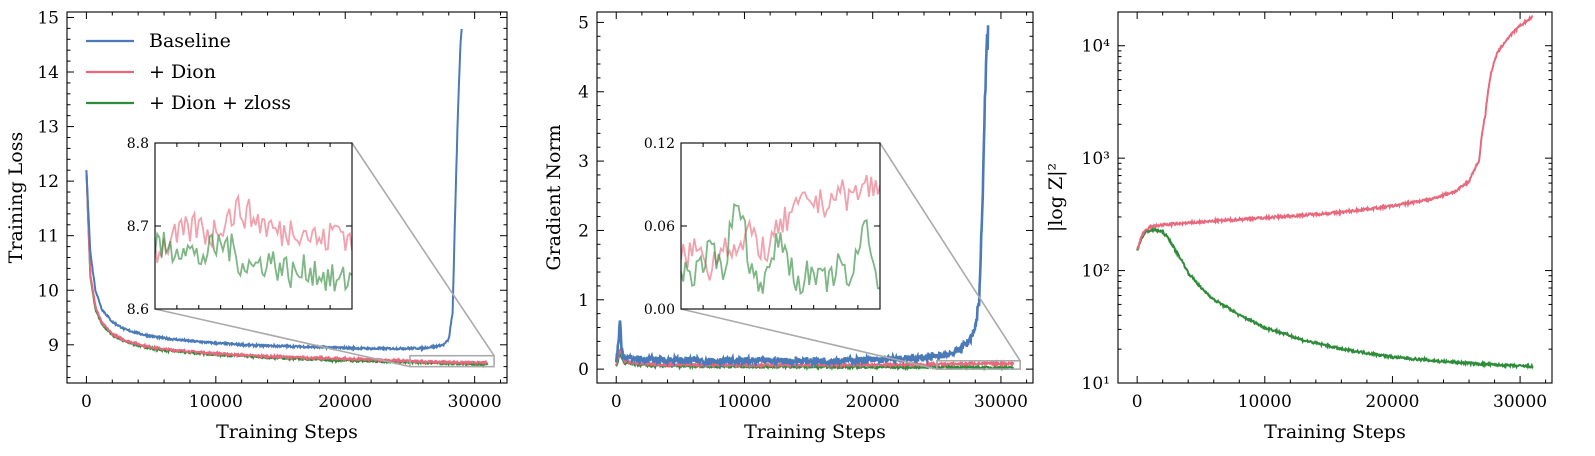  Describe the element at coordinates (583, 162) in the screenshot. I see `y-tick-label: 3` at that location.